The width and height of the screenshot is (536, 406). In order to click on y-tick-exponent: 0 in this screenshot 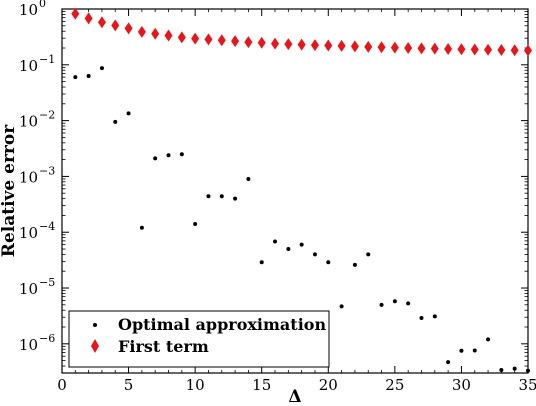, I will do `click(42, 5)`.